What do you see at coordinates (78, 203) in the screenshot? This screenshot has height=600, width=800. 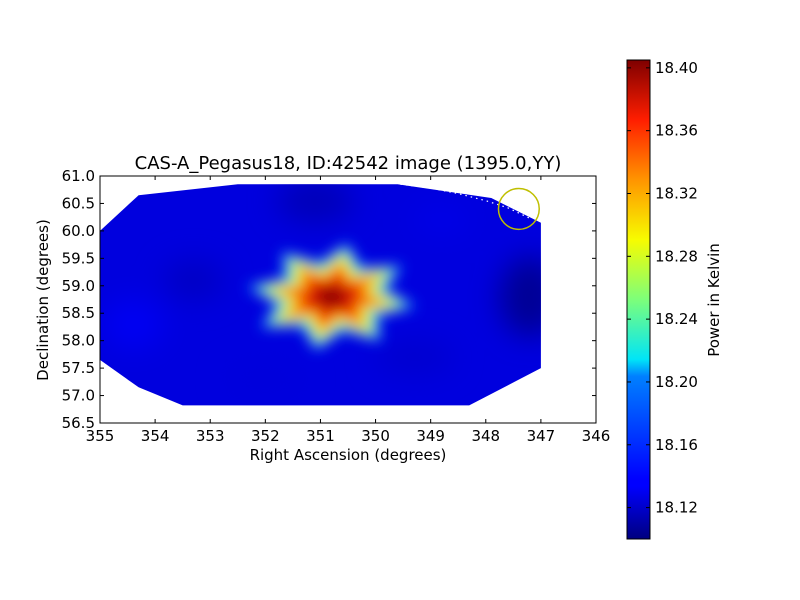 I see `y-tick-label: 60.5` at bounding box center [78, 203].